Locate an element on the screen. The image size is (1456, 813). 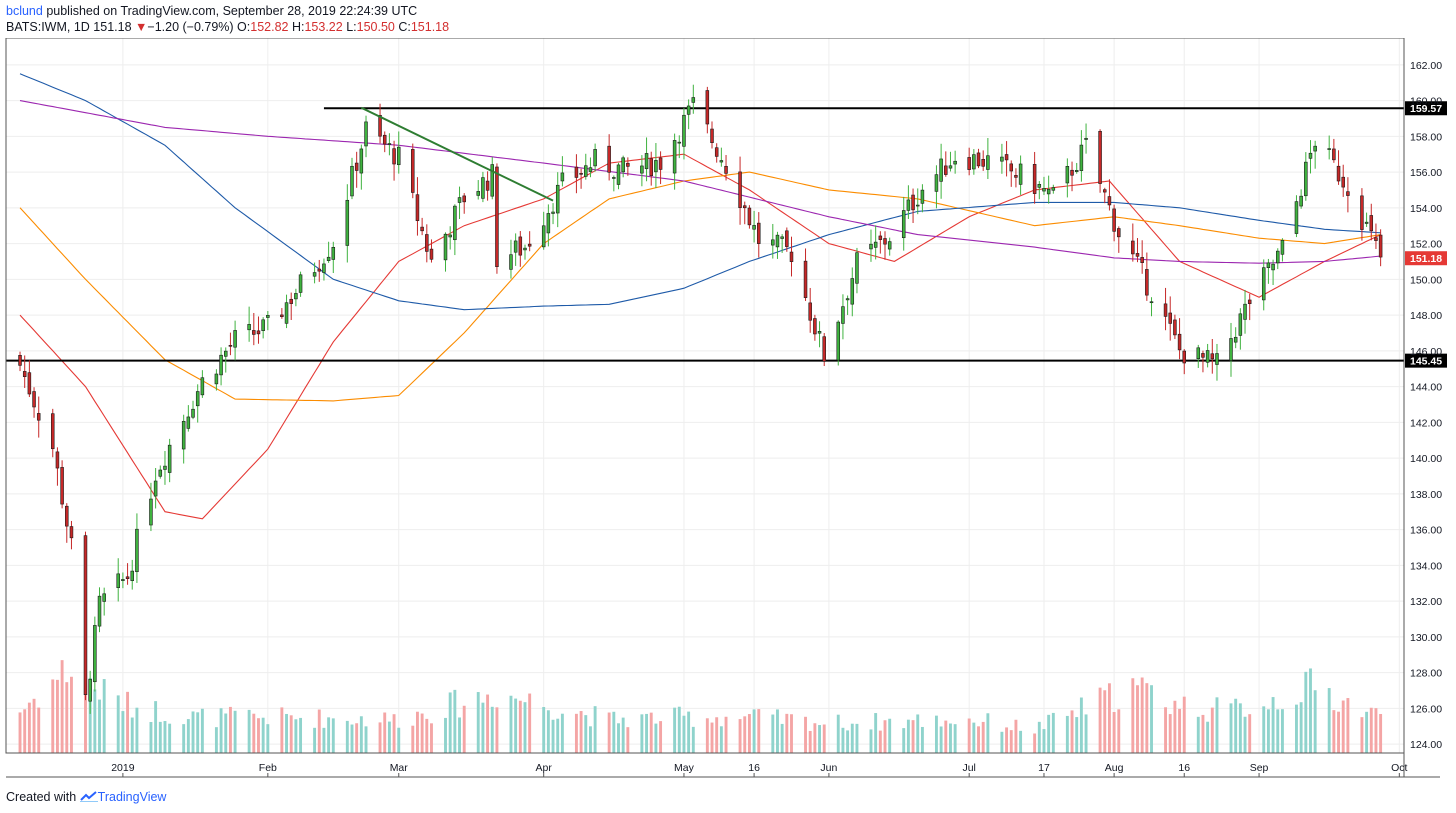
author-link: bclund is located at coordinates (24, 11).